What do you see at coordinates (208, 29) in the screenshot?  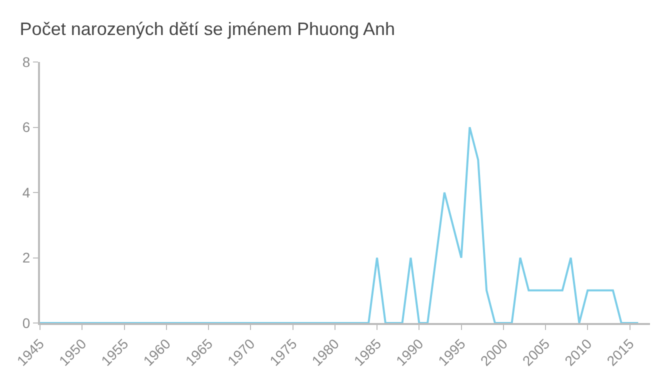 I see `chart-title: Počet narozených dětí se jménem Phuong Anh` at bounding box center [208, 29].